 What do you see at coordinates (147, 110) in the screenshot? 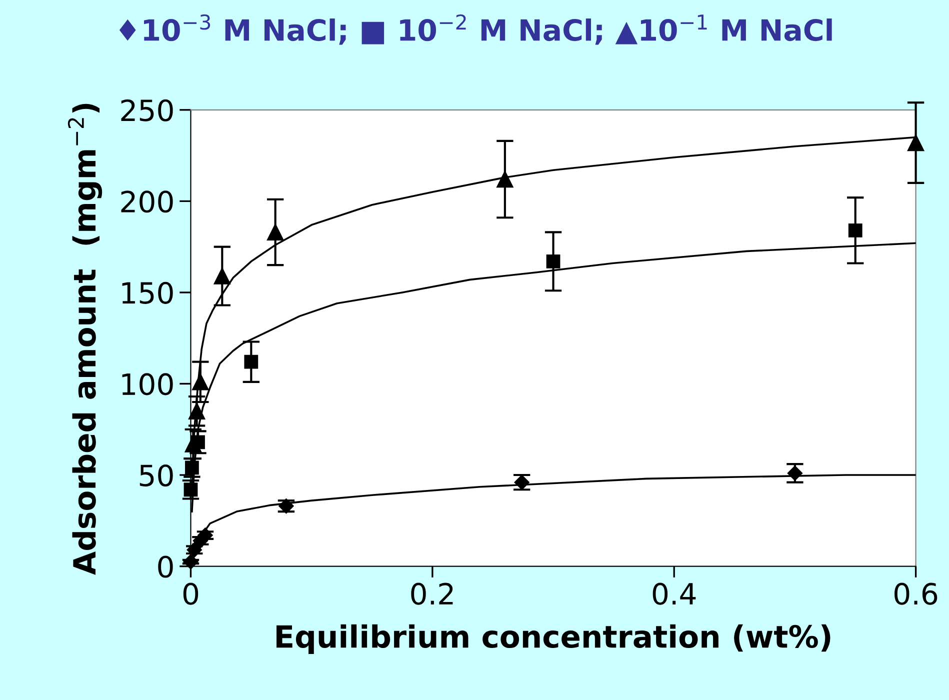
I see `y-tick-label: 250` at bounding box center [147, 110].